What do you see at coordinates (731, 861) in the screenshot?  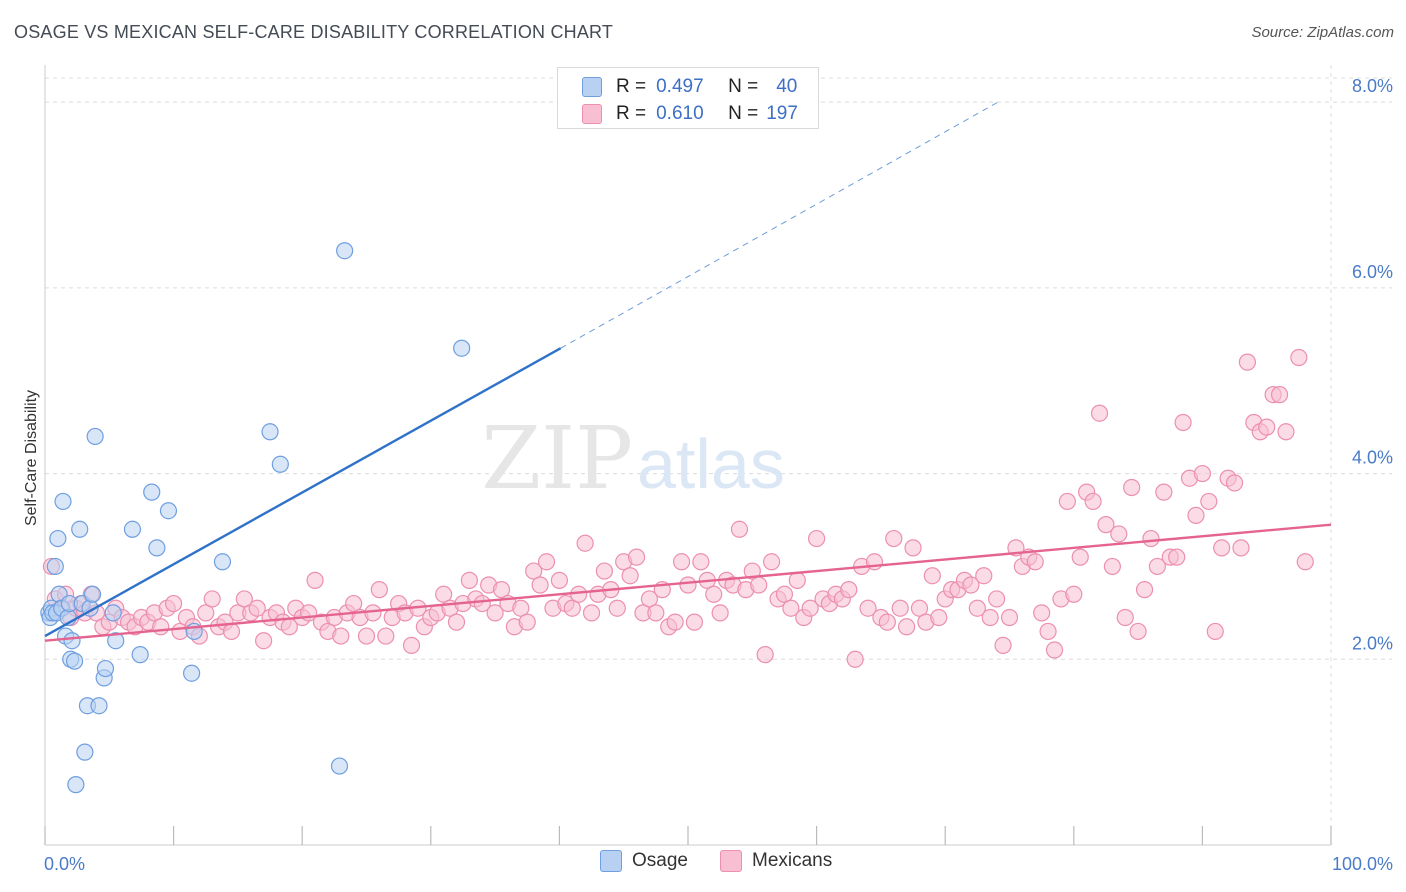 I see `mexicans-legend-icon` at bounding box center [731, 861].